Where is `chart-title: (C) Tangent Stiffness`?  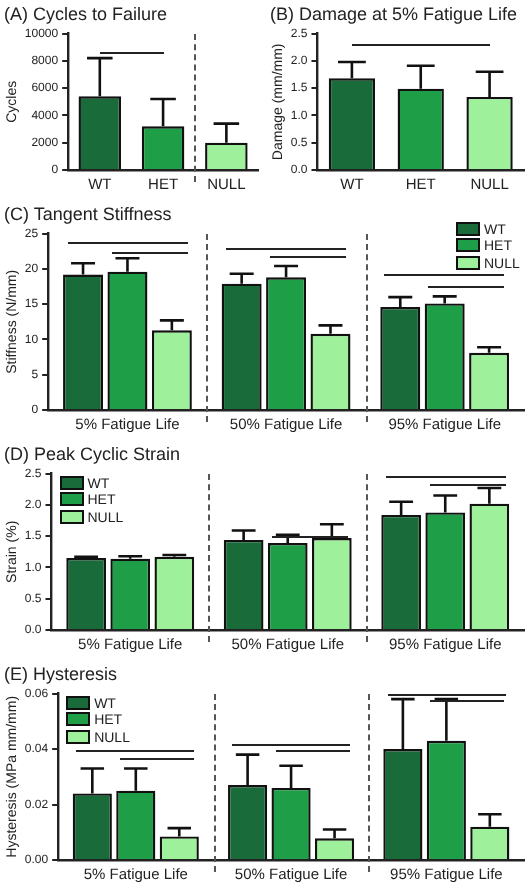
chart-title: (C) Tangent Stiffness is located at coordinates (88, 213).